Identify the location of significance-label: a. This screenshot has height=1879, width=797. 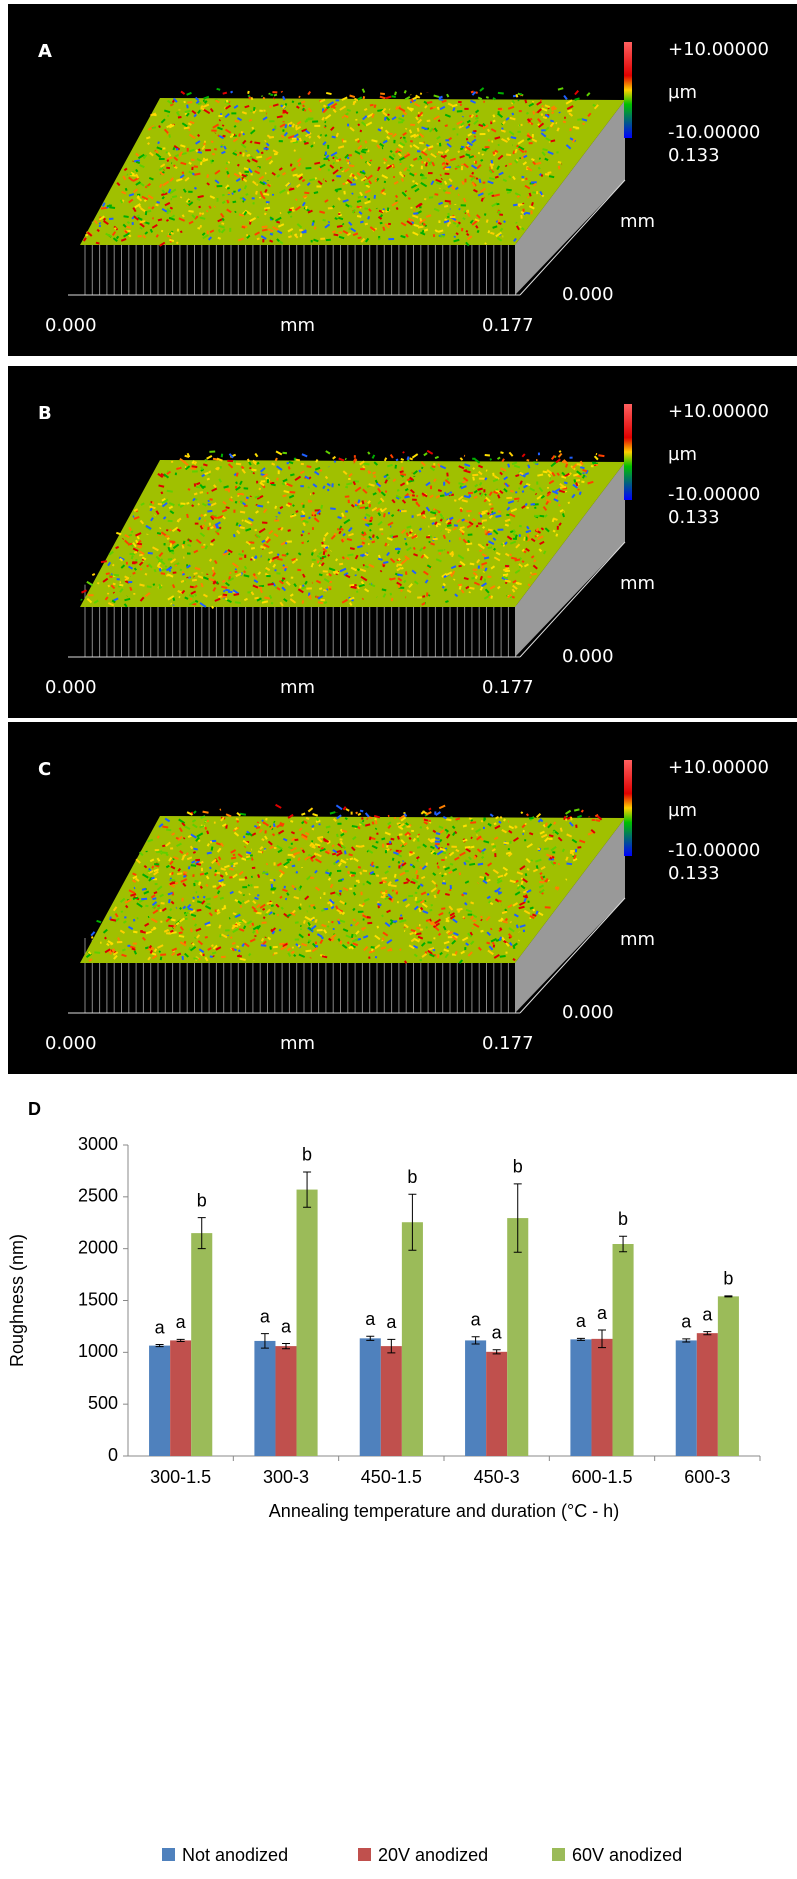
(370, 1319).